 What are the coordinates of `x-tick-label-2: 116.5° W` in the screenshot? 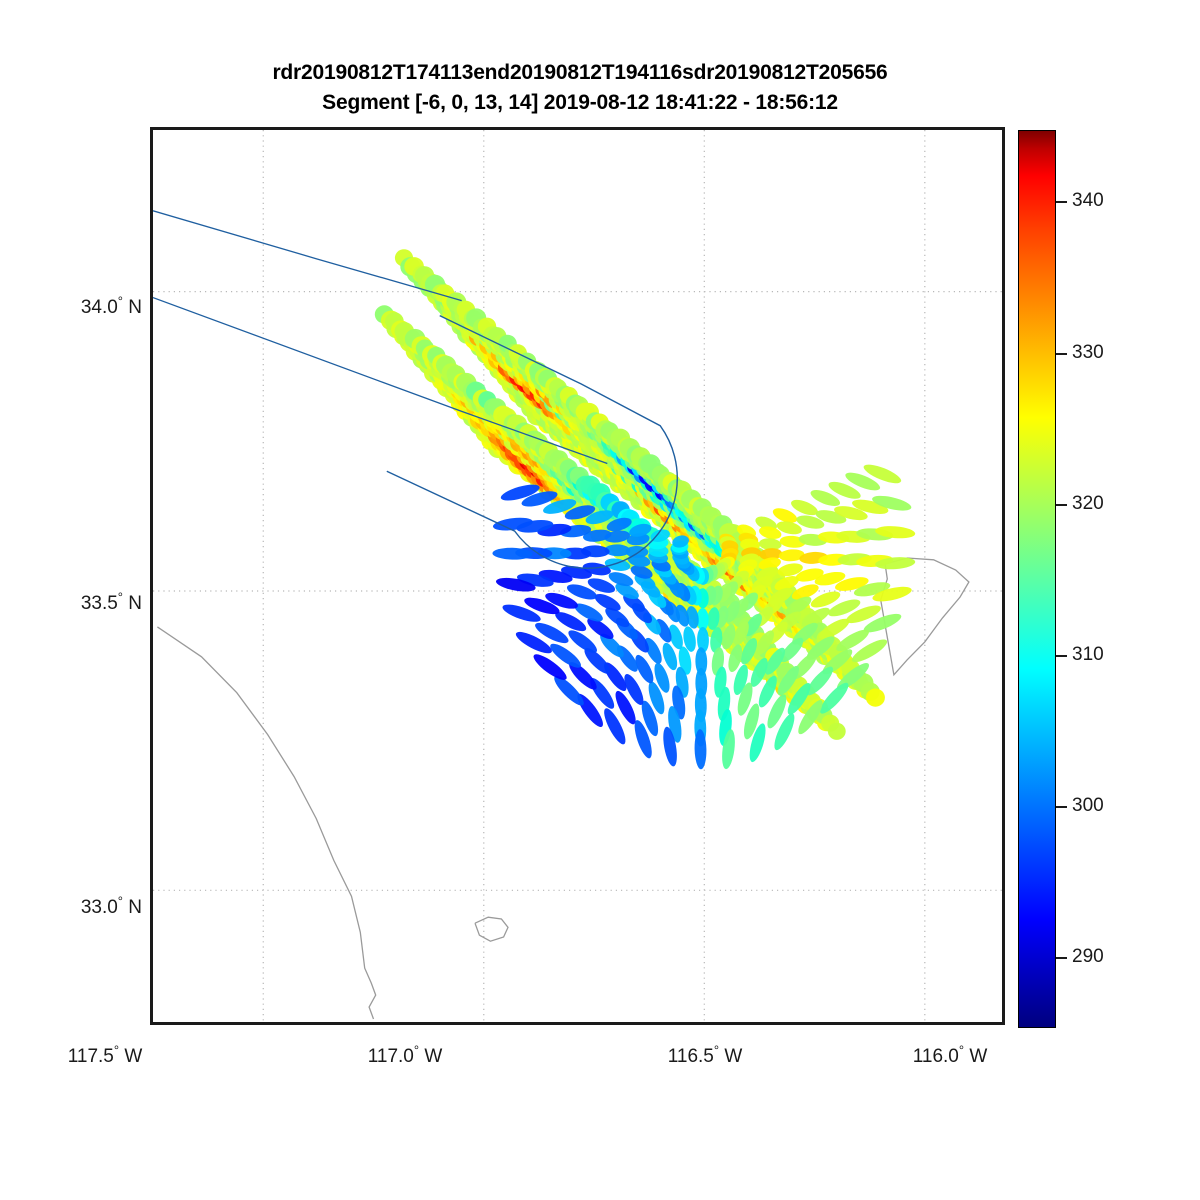 It's located at (705, 1054).